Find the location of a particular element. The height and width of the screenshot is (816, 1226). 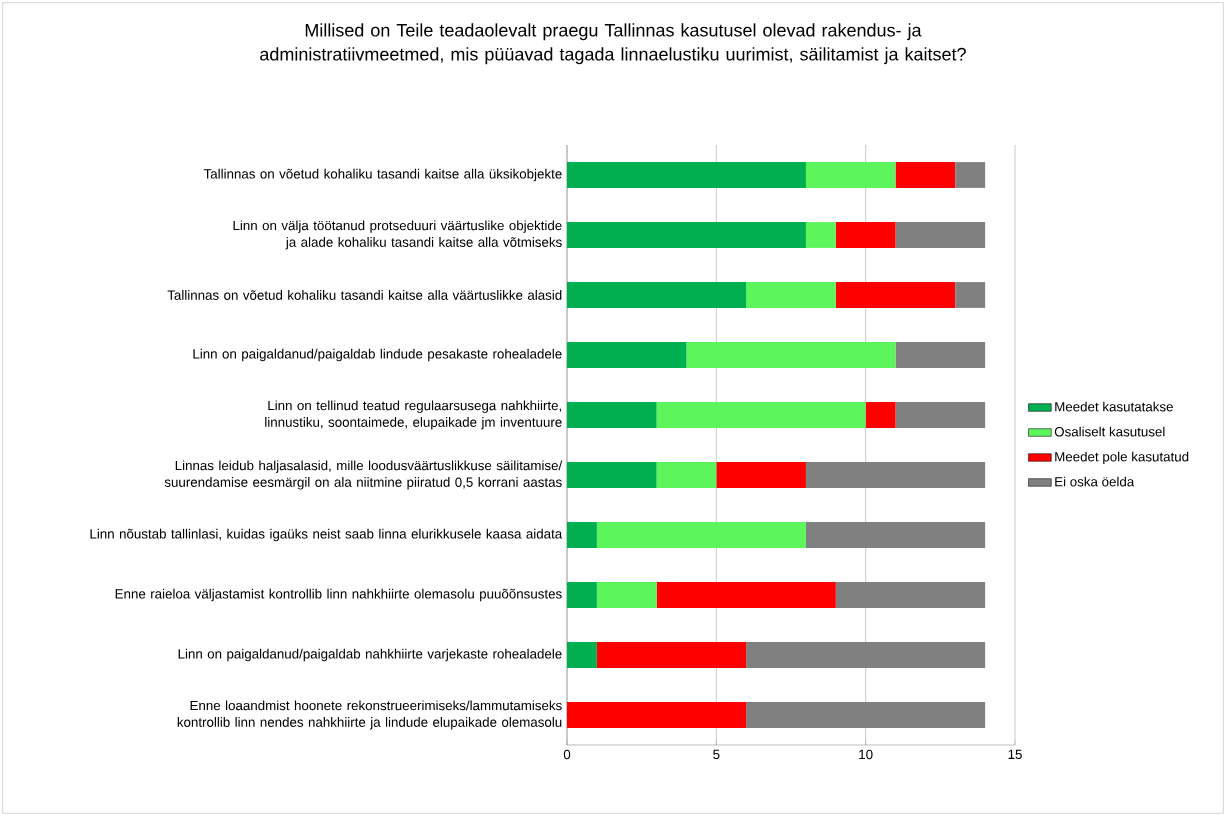

y-tick-label: Enne loaandmist hoonete rekonstrueerimiseks/lammutamiseks kontrollib linn nendes nahkhiirte ja lindude elupaikade olemasolu is located at coordinates (369, 715).